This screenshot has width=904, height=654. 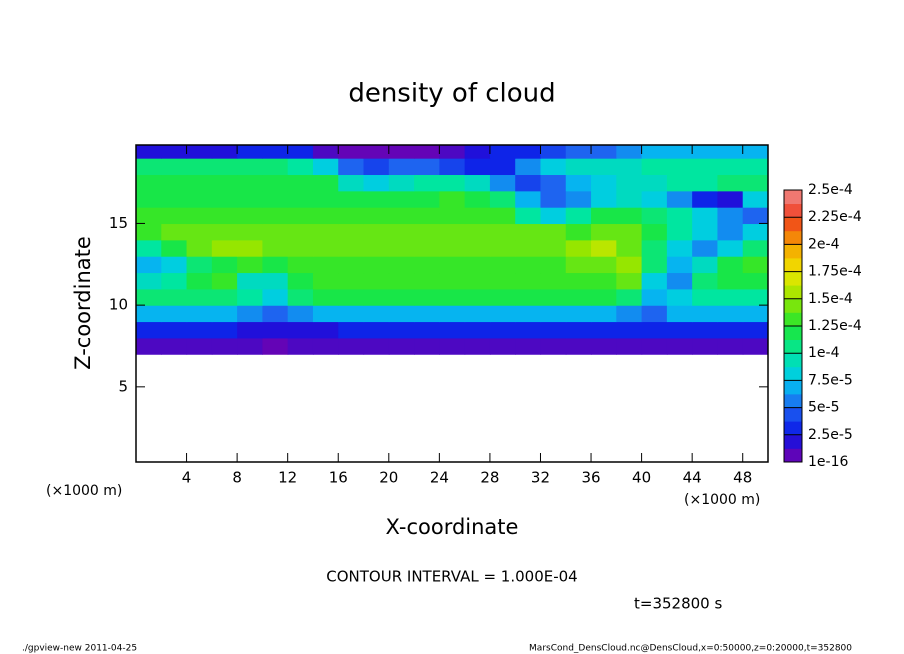 I want to click on x-tick-label: 8, so click(x=237, y=478).